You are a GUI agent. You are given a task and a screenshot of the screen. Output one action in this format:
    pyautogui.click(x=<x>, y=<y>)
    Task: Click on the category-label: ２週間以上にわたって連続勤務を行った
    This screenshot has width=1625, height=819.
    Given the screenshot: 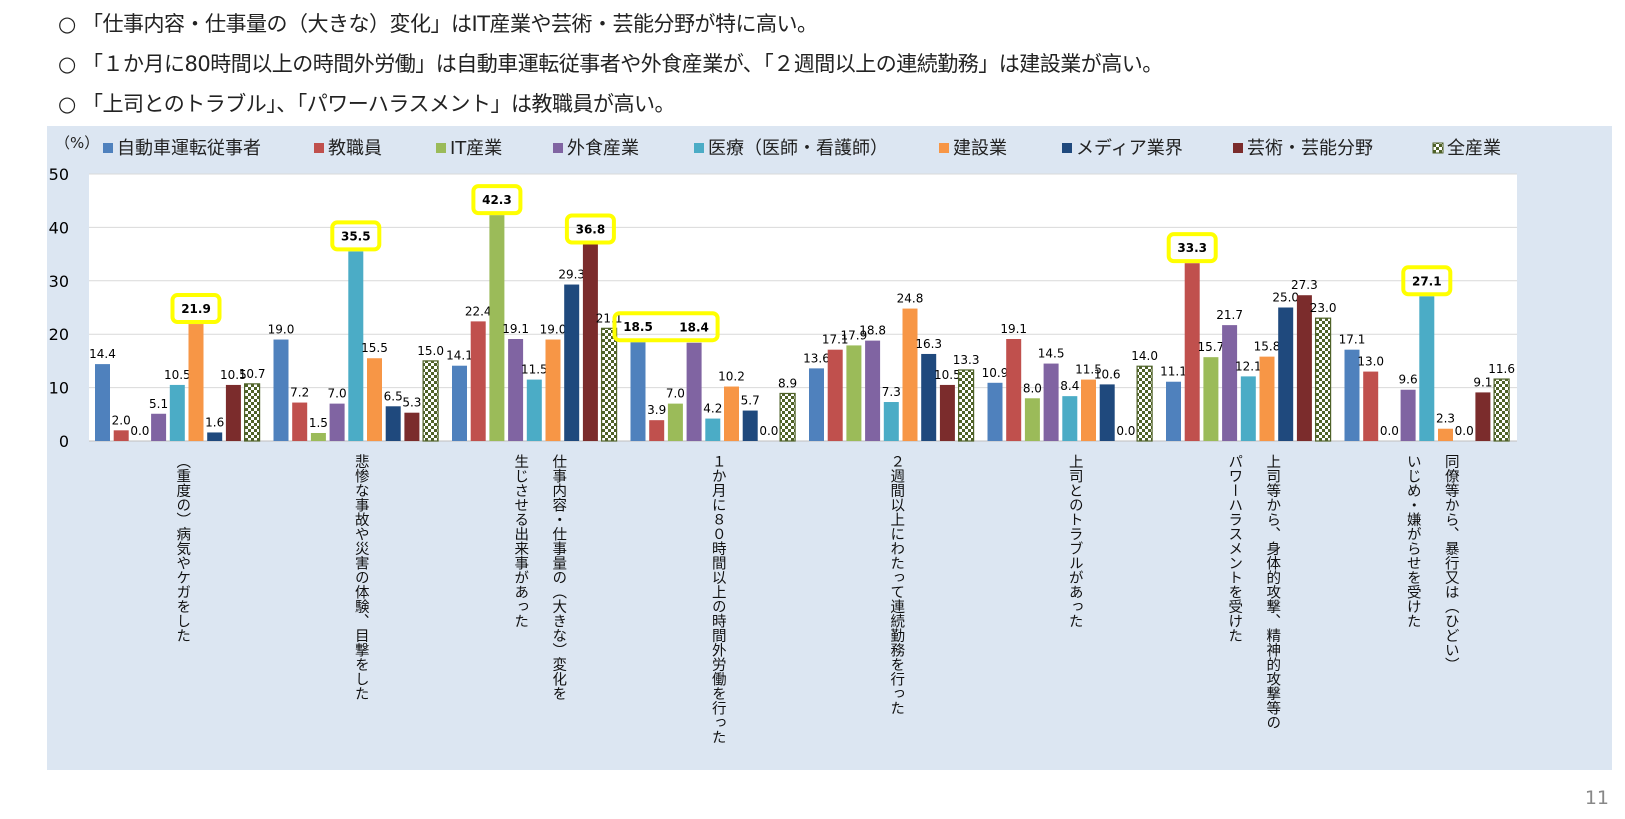 What is the action you would take?
    pyautogui.click(x=896, y=584)
    